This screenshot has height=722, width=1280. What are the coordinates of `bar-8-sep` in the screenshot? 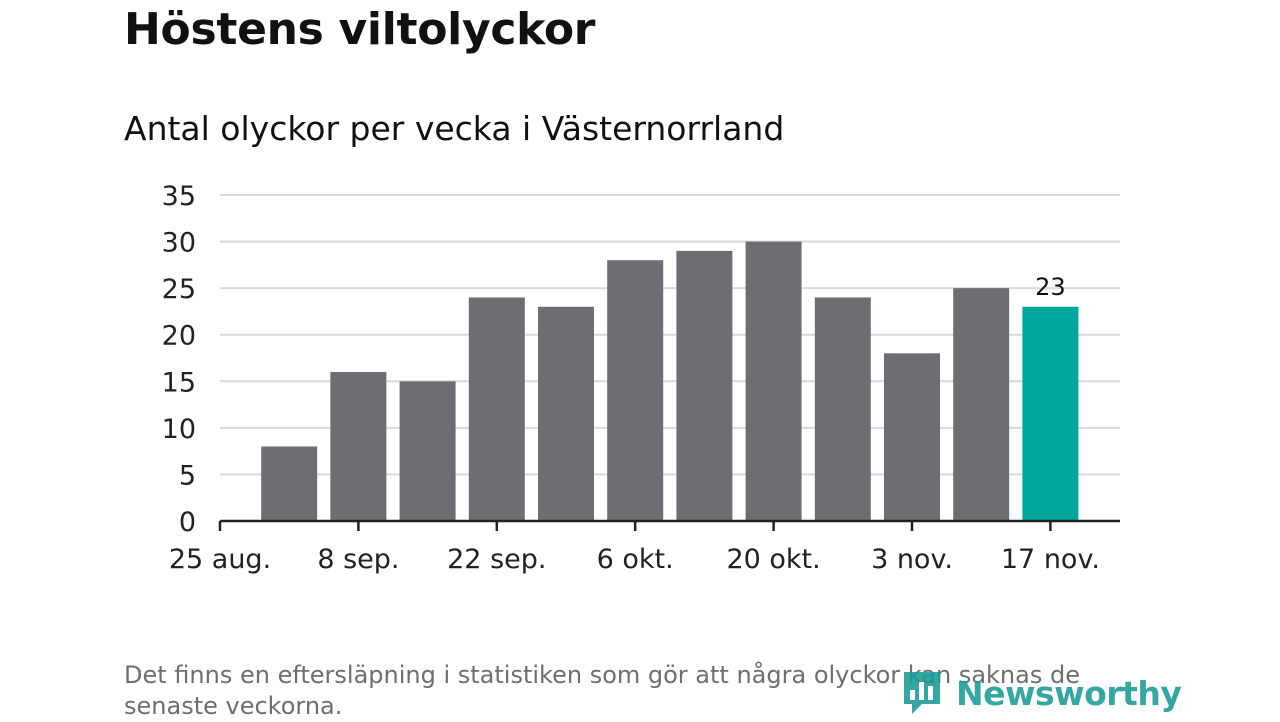 It's located at (358, 446).